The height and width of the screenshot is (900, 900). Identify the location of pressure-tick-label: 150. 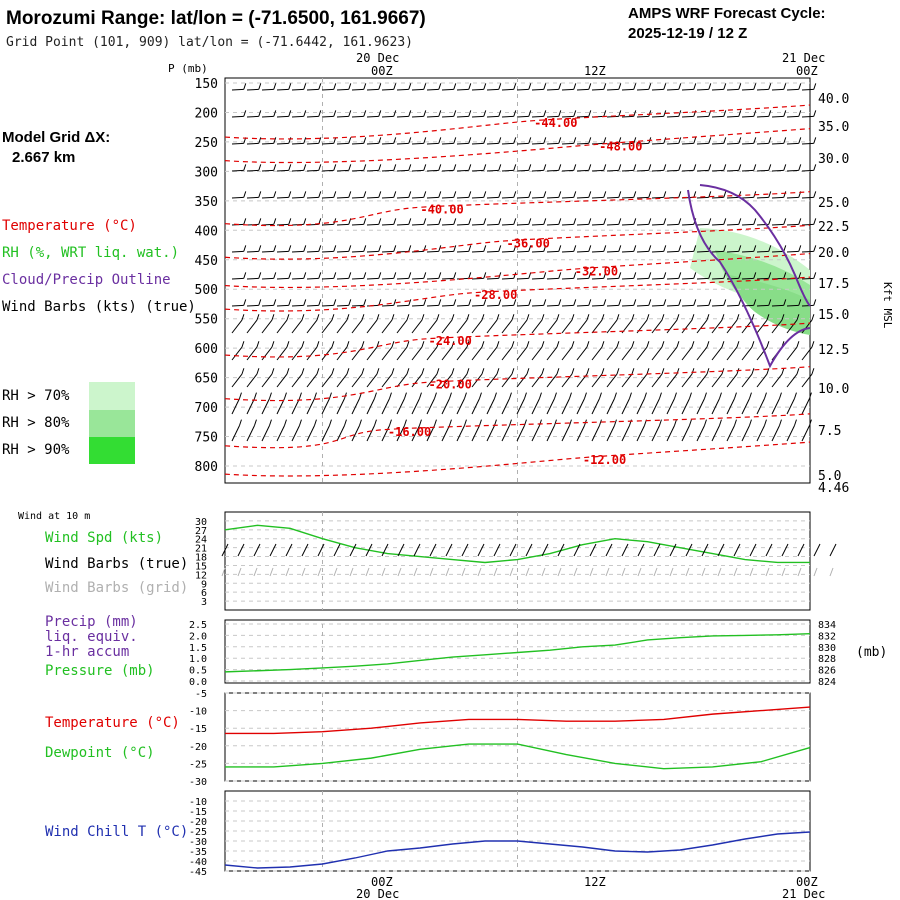
(206, 84).